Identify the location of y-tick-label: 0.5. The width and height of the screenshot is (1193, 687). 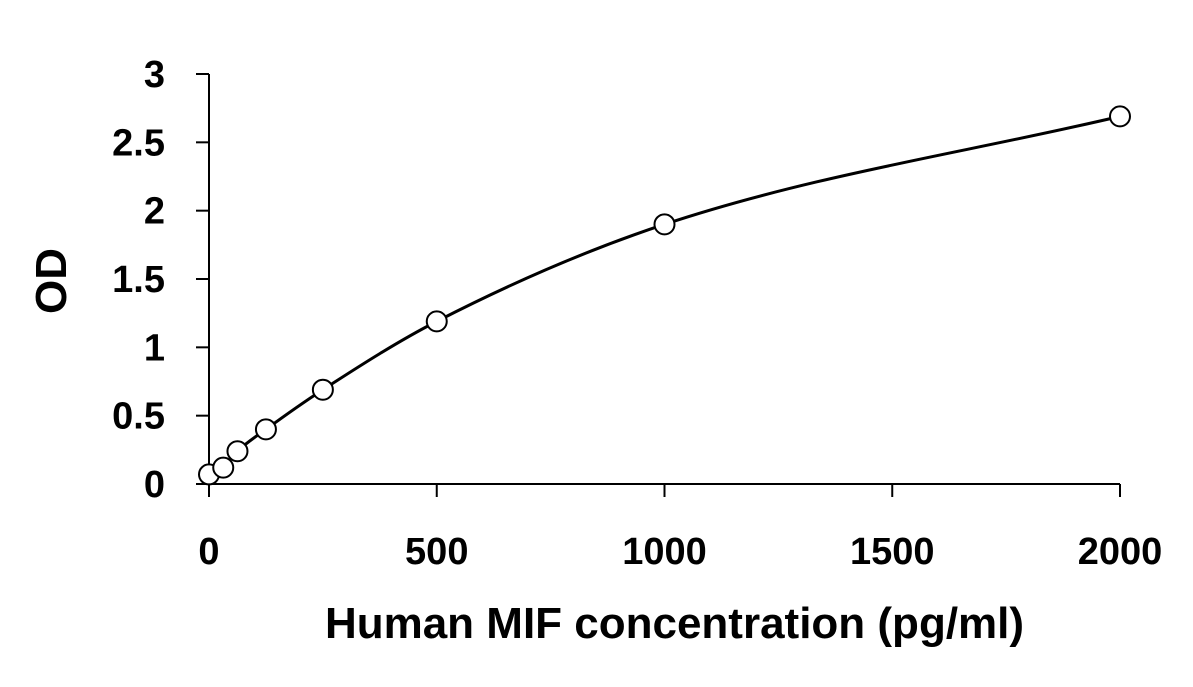
(138, 417).